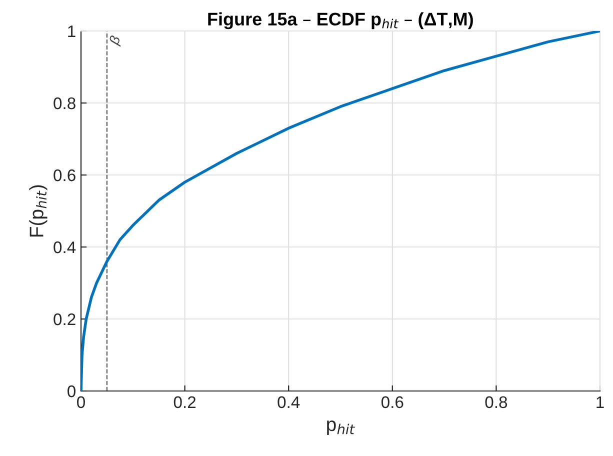 This screenshot has height=456, width=613. I want to click on x-tick-label: 0.8, so click(496, 402).